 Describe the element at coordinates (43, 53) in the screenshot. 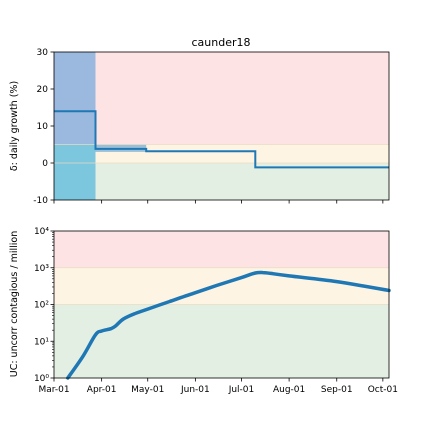

I see `y-tick-label: 30` at that location.